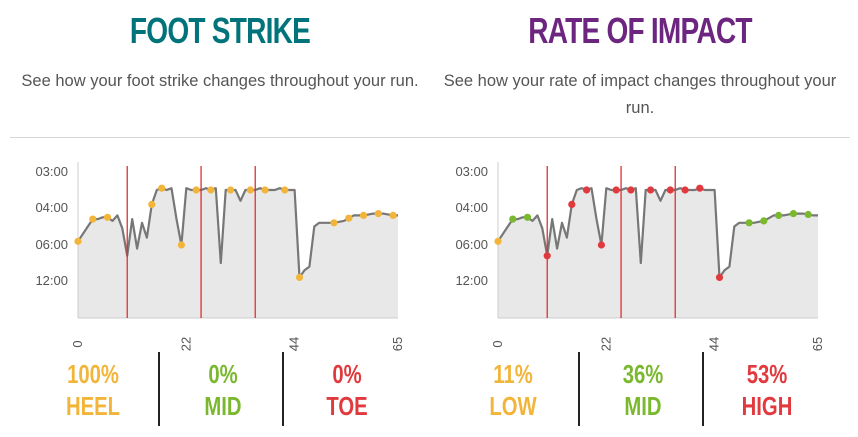  What do you see at coordinates (643, 389) in the screenshot?
I see `stat-mid: 36% MID` at bounding box center [643, 389].